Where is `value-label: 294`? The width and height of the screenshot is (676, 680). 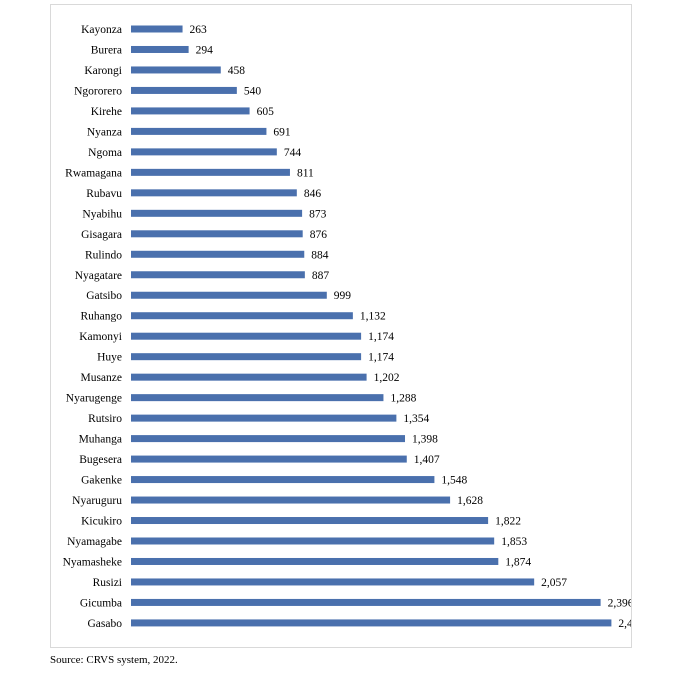
value-label: 294 is located at coordinates (205, 50).